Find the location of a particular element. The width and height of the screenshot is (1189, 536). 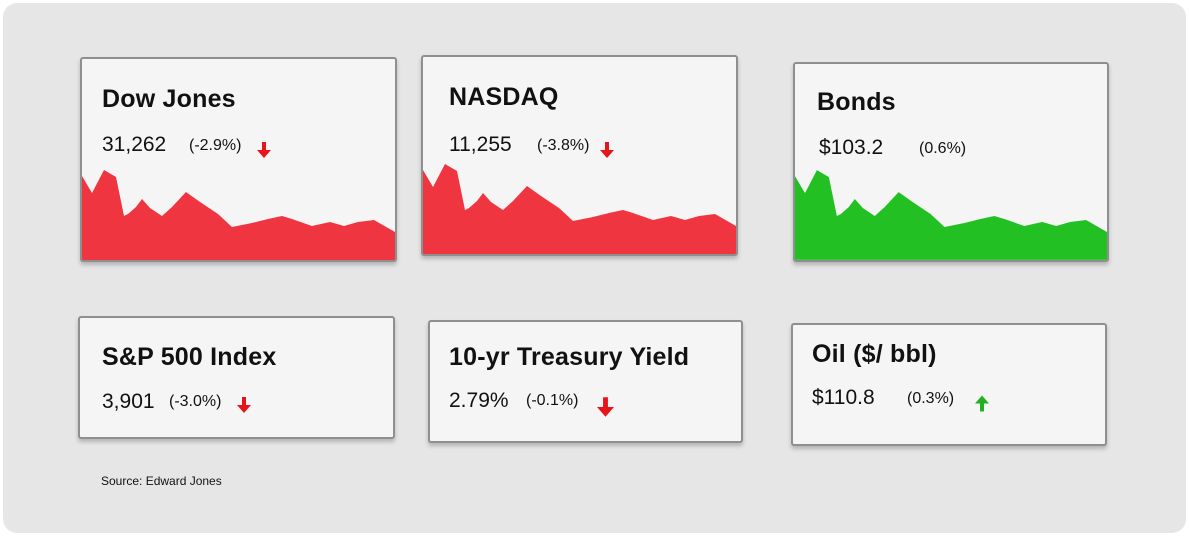

card-value: 3,901 is located at coordinates (128, 401).